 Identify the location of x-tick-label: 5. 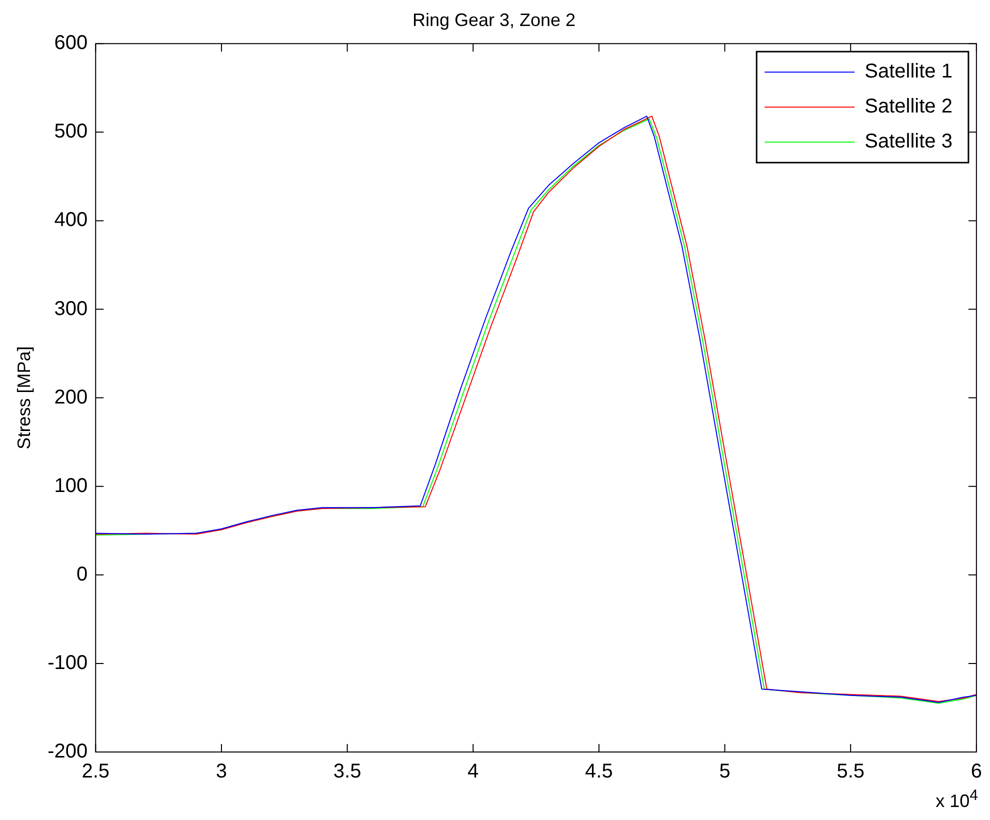
(724, 771).